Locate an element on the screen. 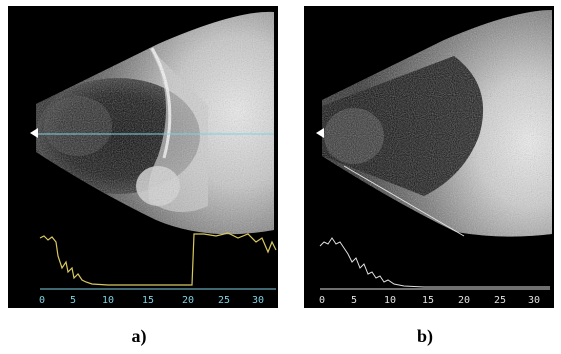 The width and height of the screenshot is (561, 354). caption-b: b) is located at coordinates (424, 336).